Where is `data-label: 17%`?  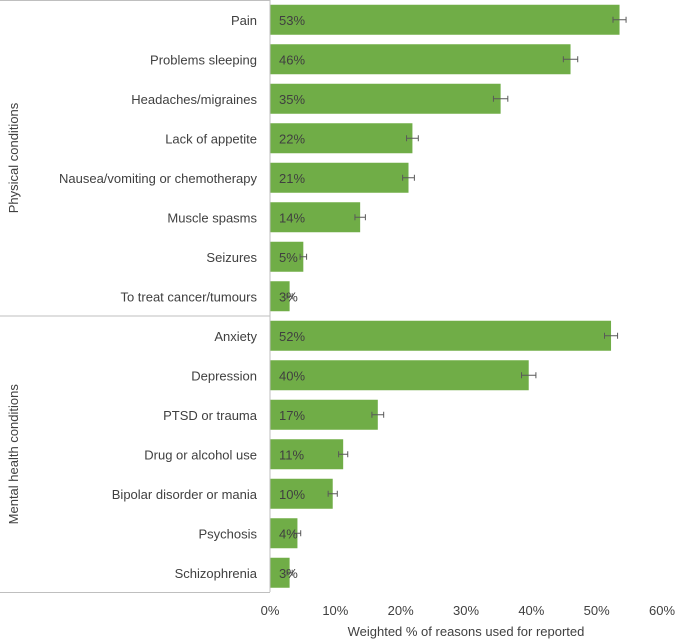 data-label: 17% is located at coordinates (292, 415).